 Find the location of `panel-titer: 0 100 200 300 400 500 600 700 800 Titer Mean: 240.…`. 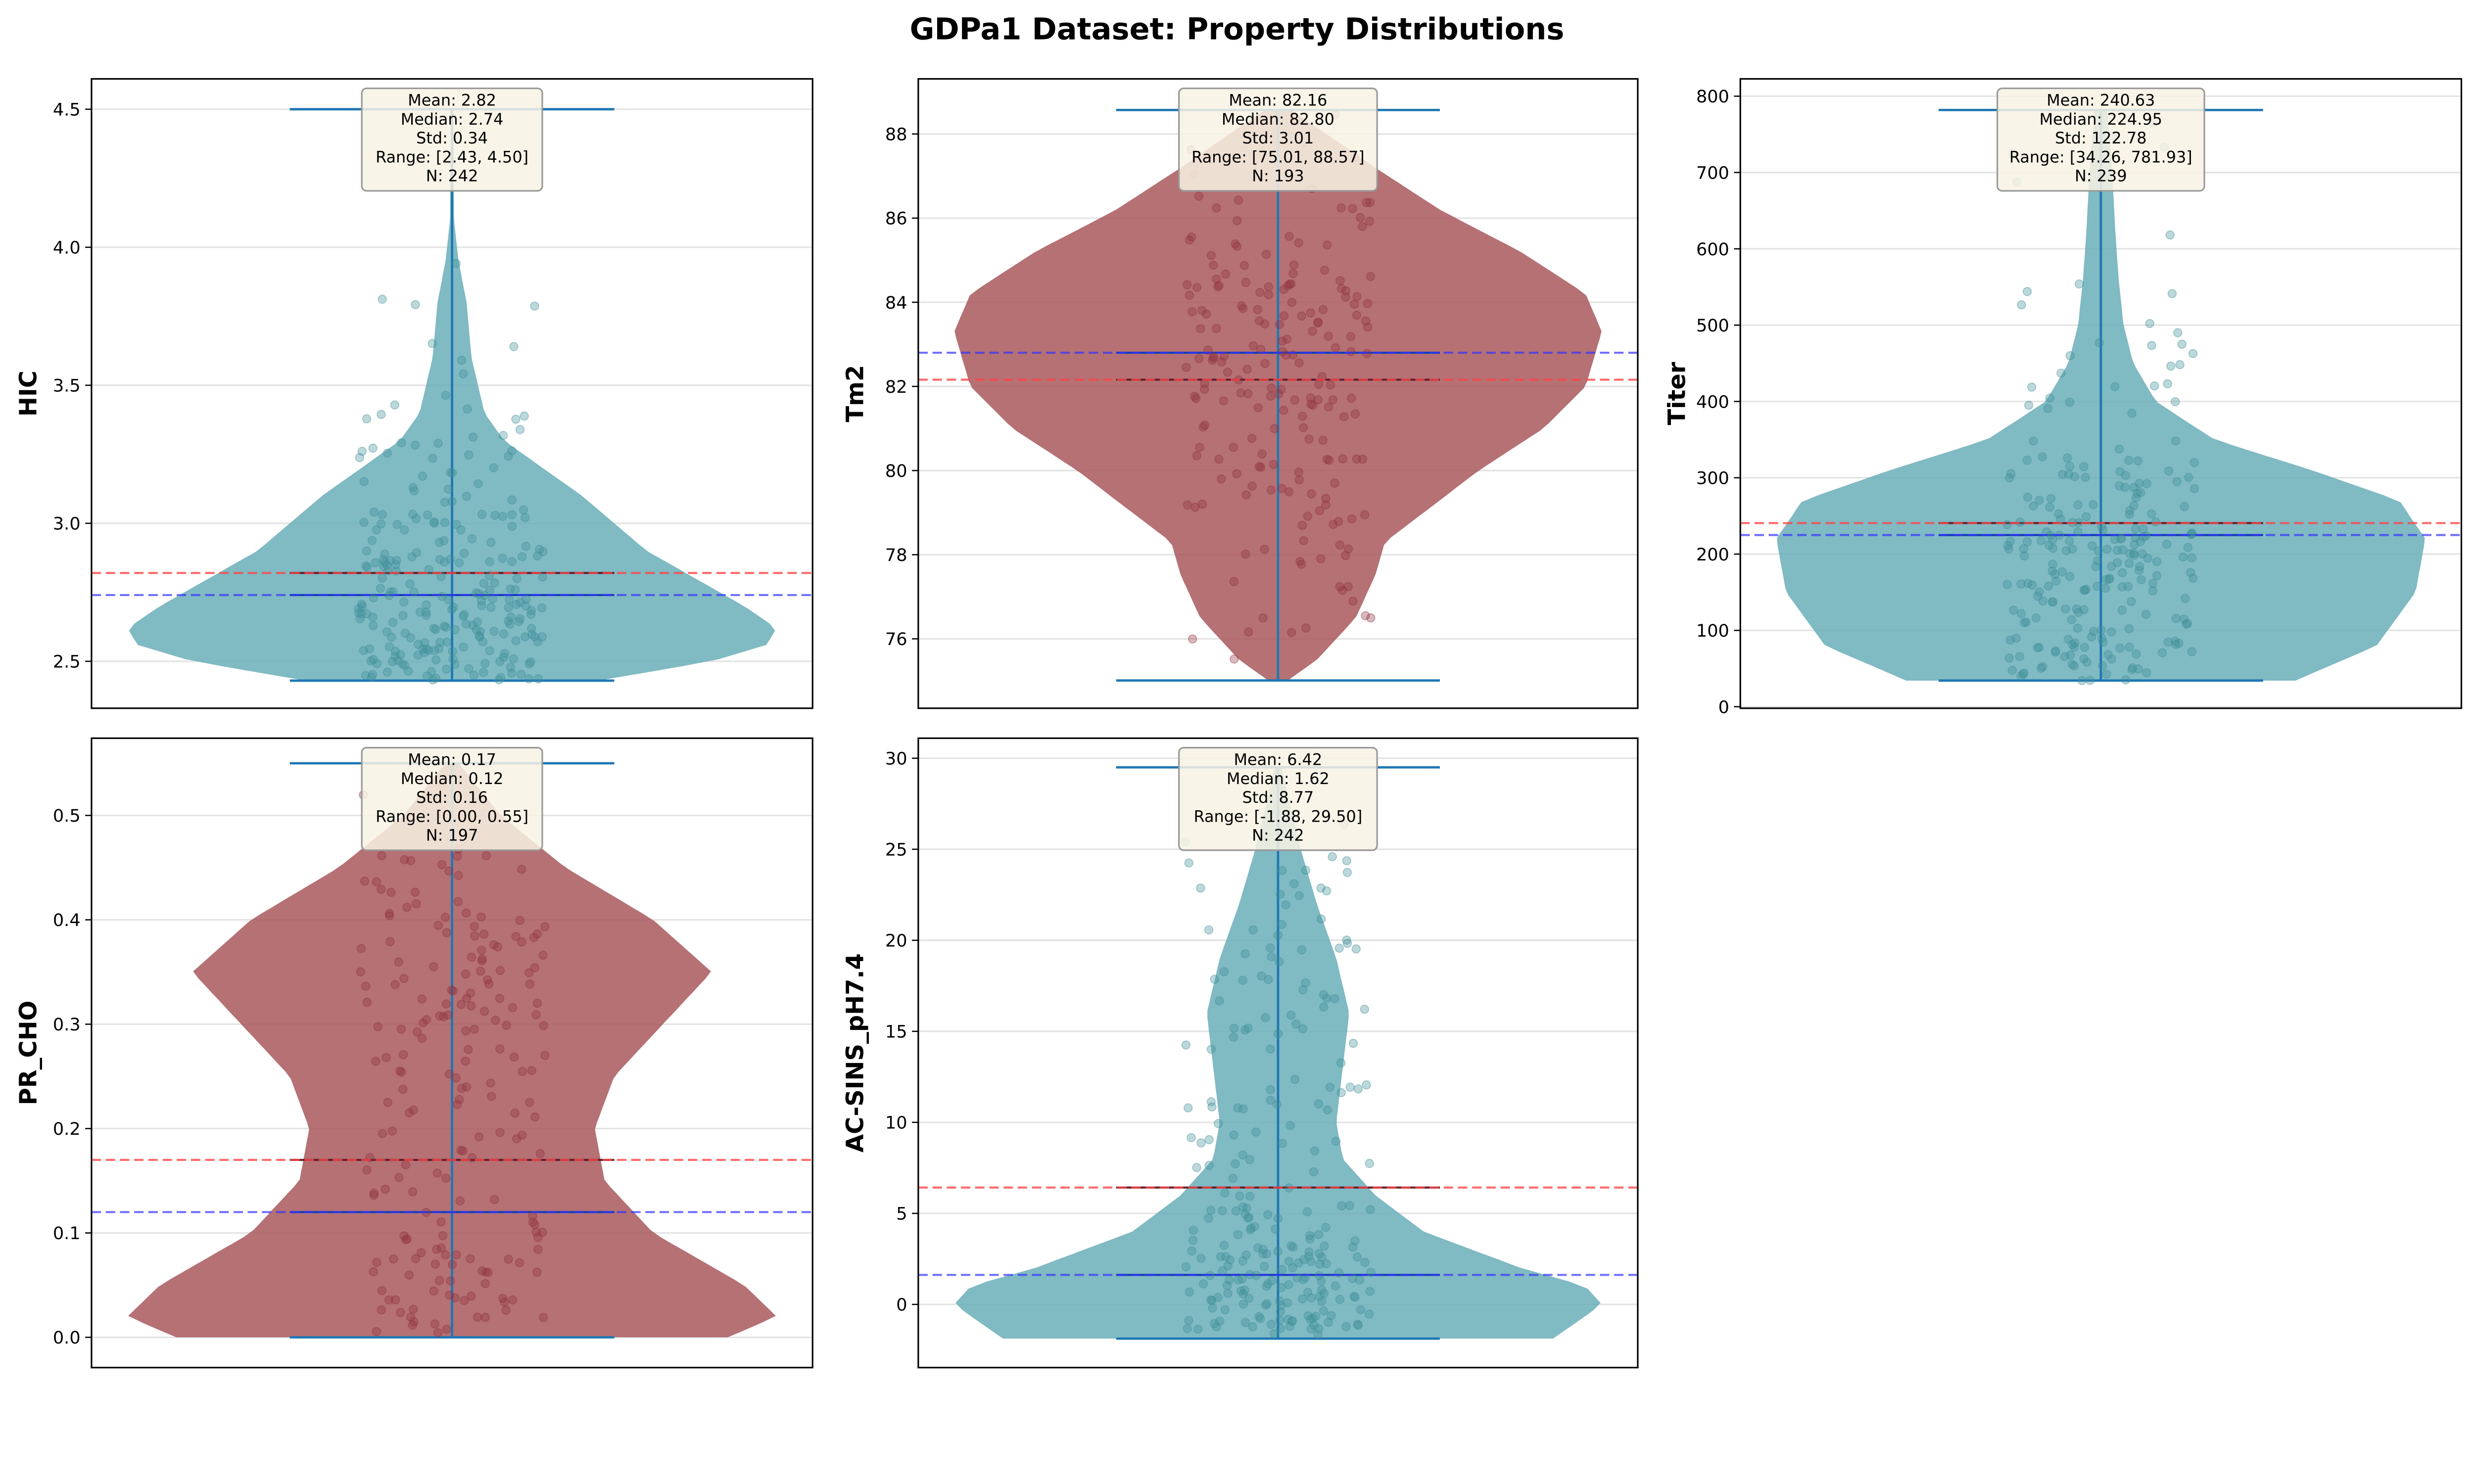

panel-titer: 0 100 200 300 400 500 600 700 800 Titer Mean: 240.… is located at coordinates (2063, 397).